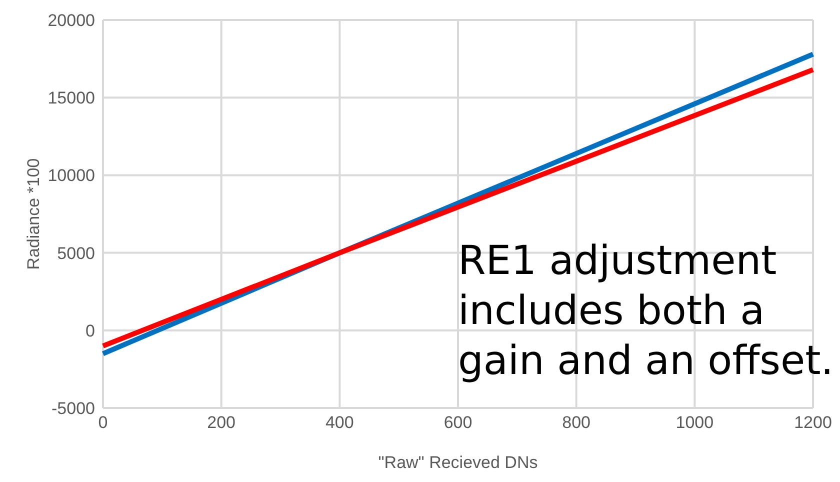  I want to click on x-tick-label: 0, so click(103, 422).